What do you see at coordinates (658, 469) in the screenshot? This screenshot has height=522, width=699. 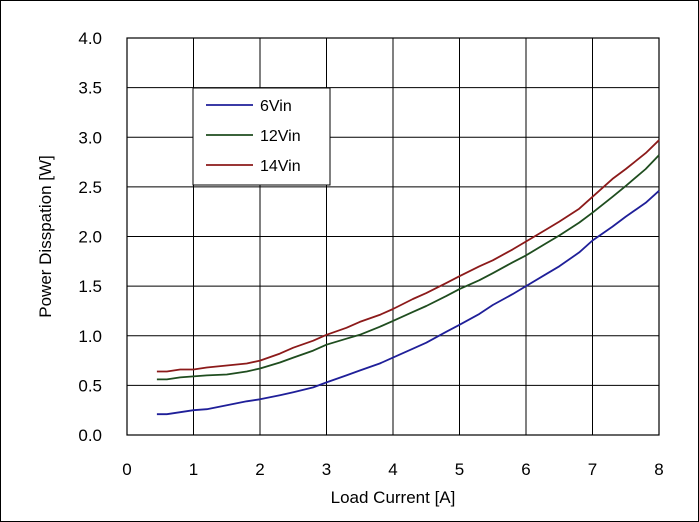 I see `x-tick-label: 8` at bounding box center [658, 469].